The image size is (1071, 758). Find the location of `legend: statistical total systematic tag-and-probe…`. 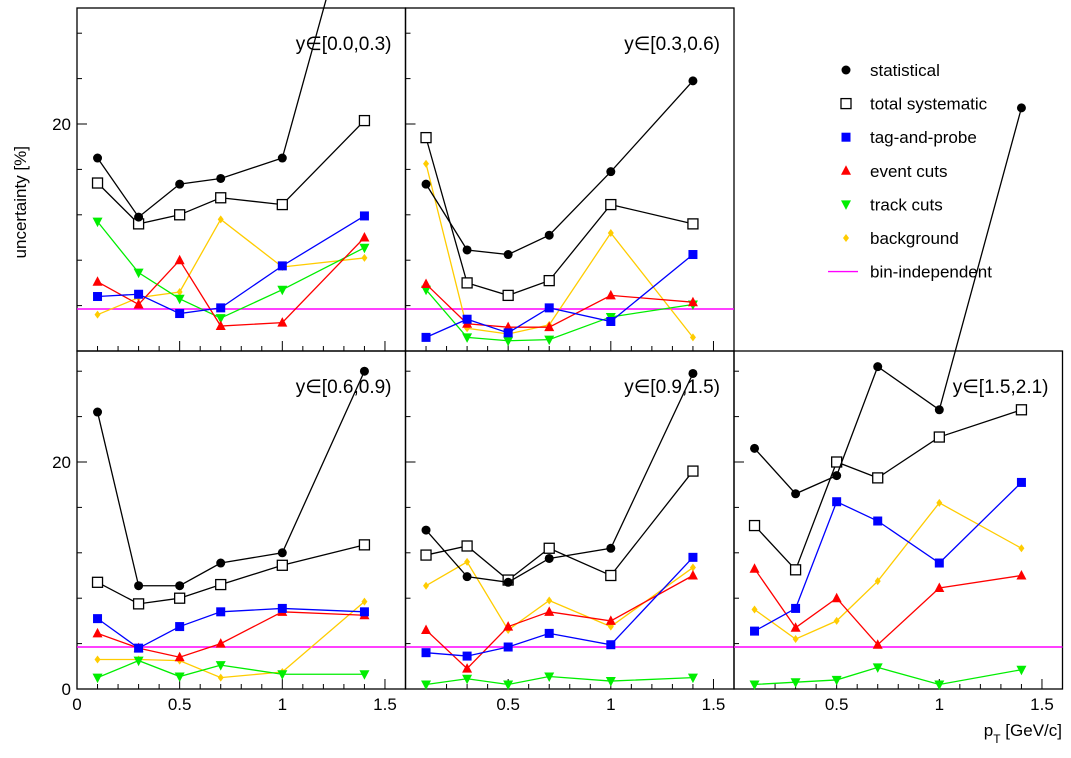

legend: statistical total systematic tag-and-probe… is located at coordinates (910, 171).